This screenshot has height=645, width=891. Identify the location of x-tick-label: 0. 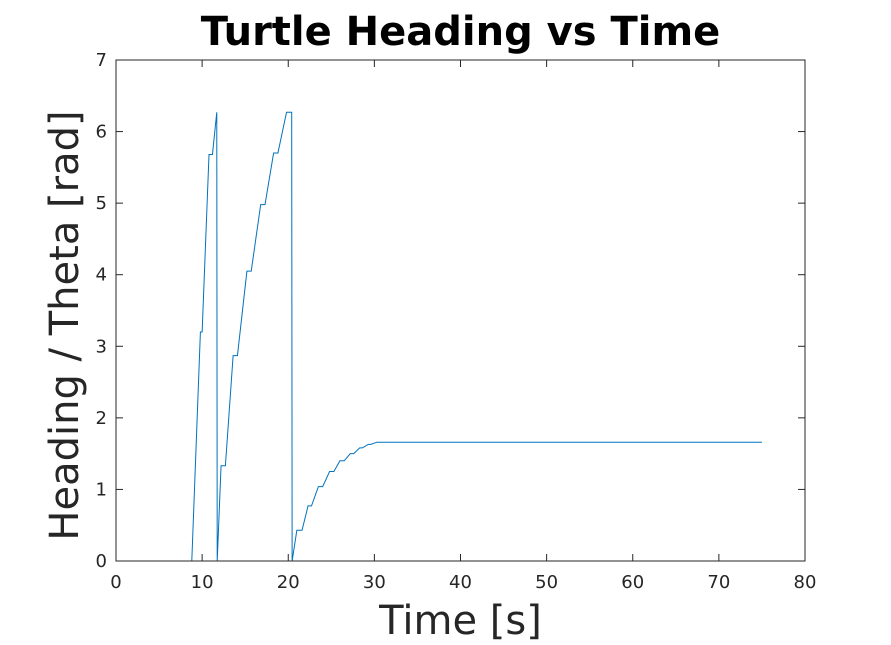
(115, 582).